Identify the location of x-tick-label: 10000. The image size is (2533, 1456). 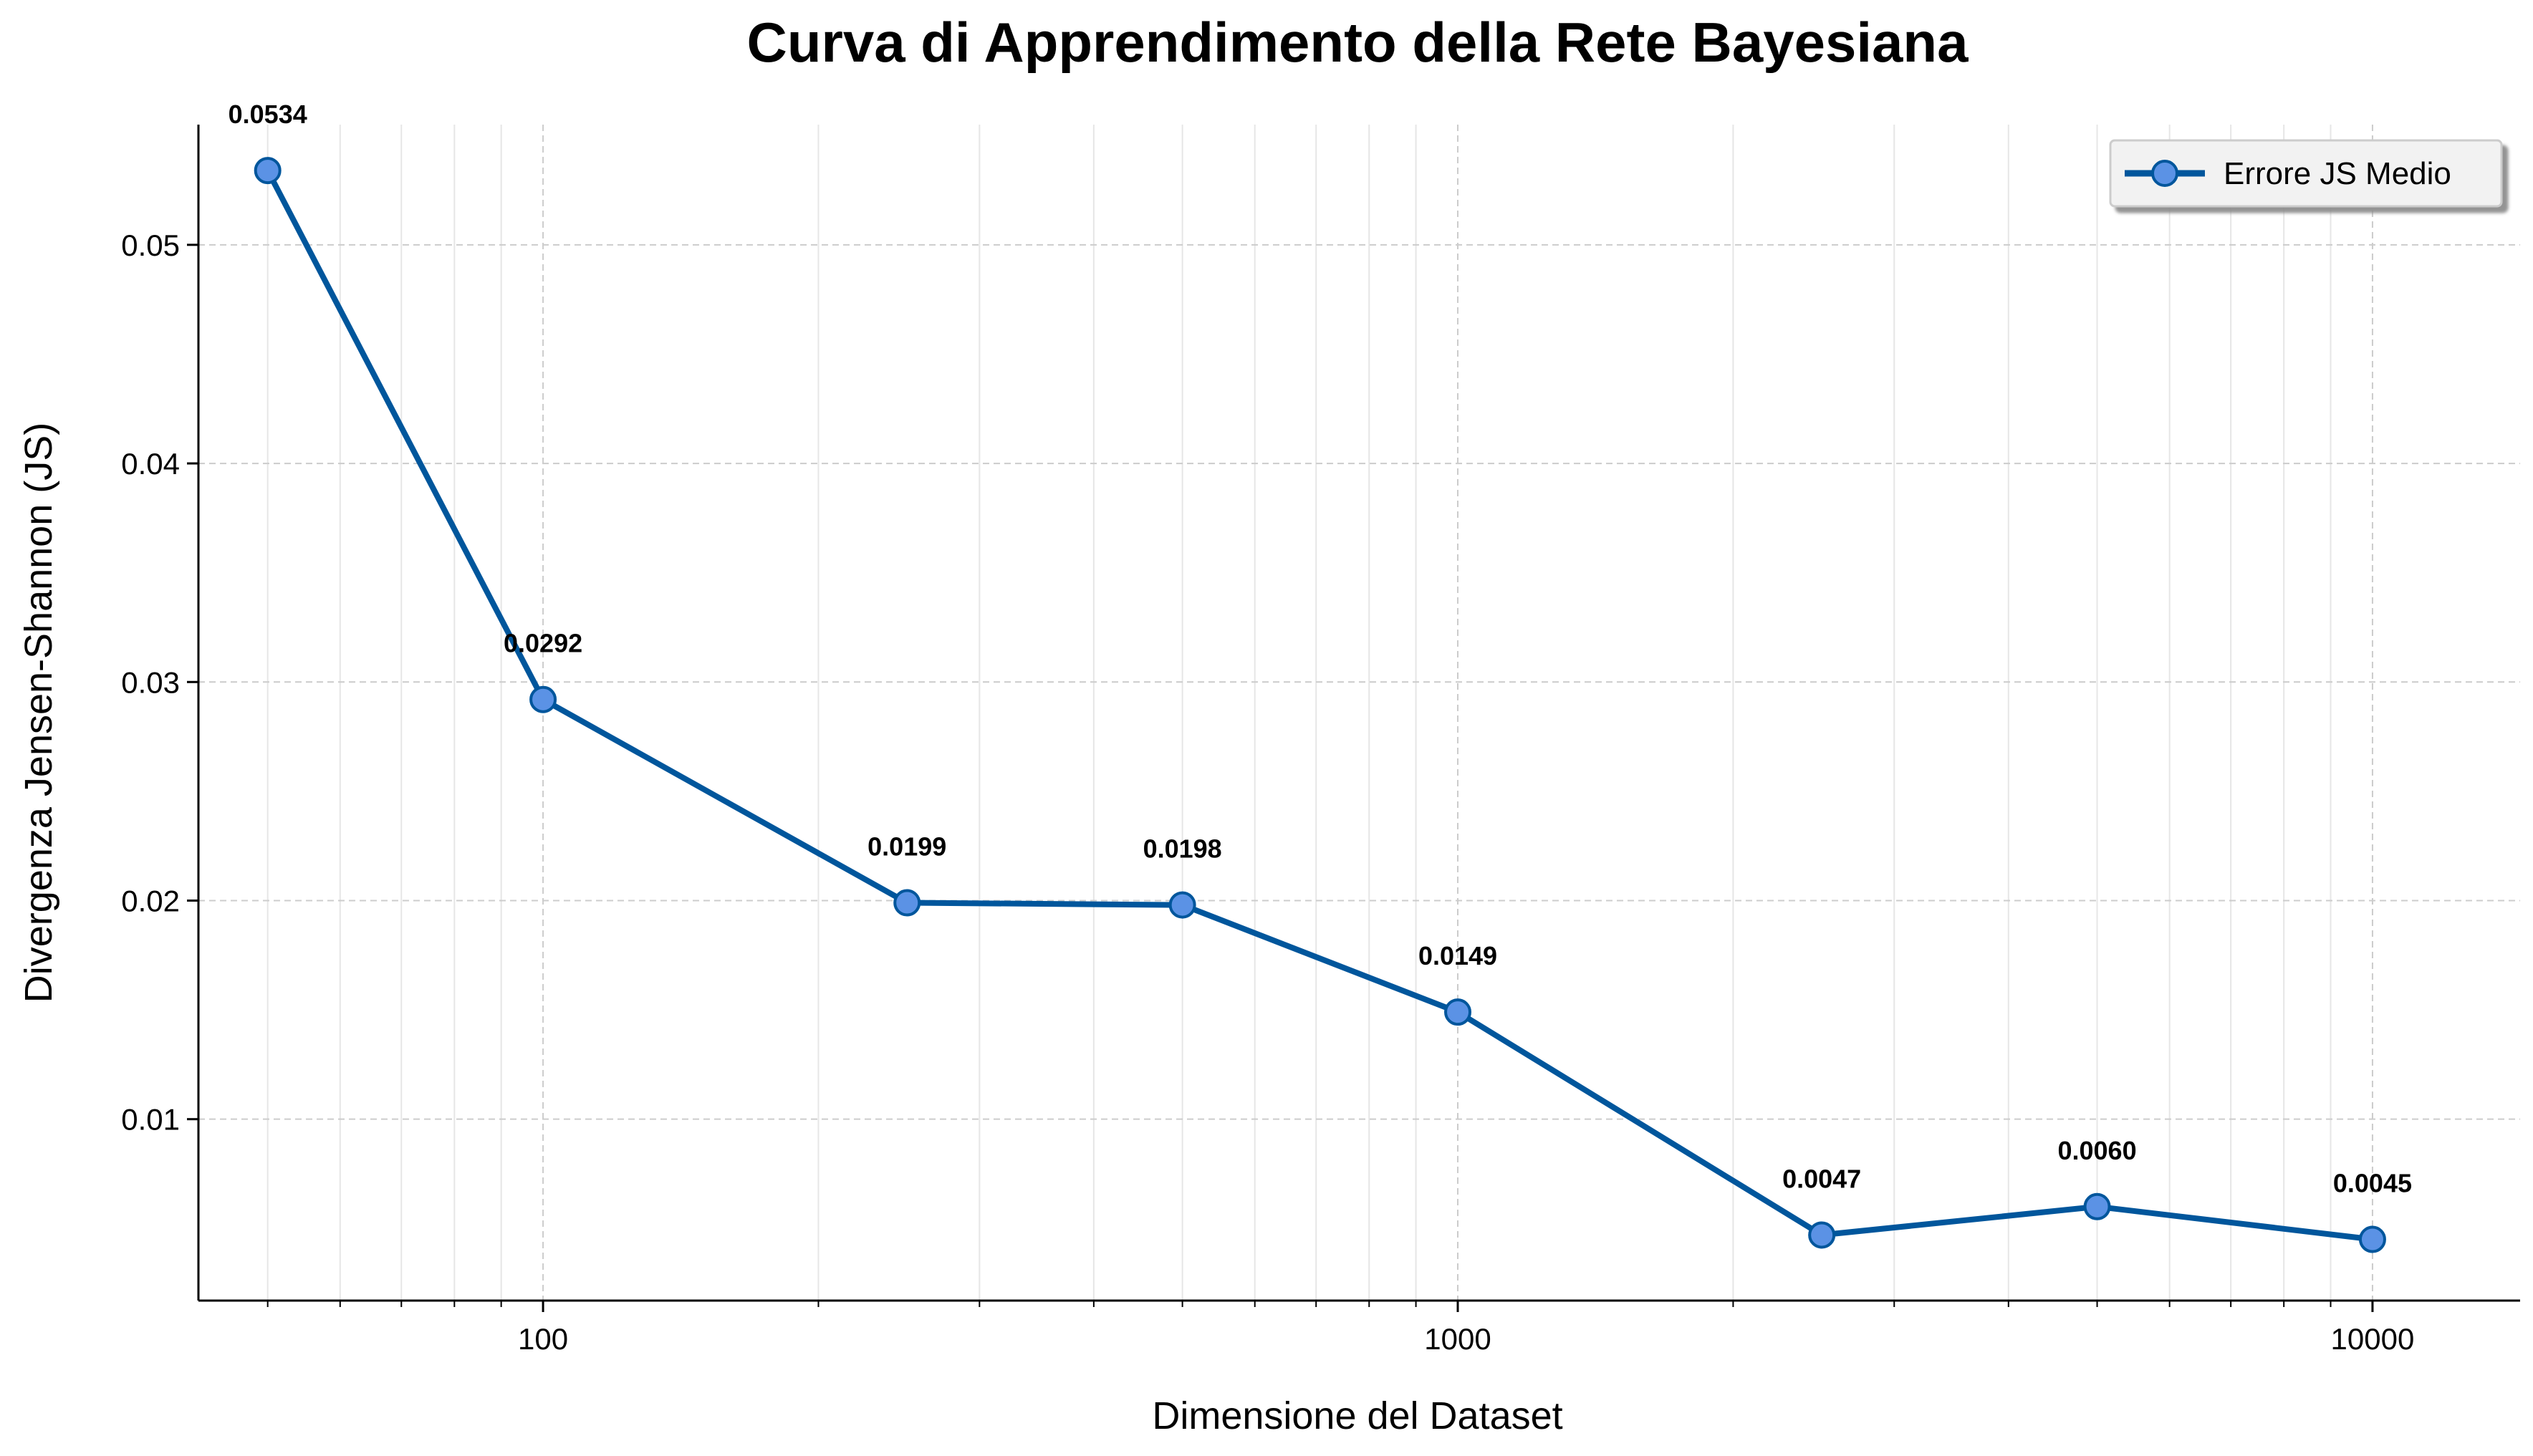
(2373, 1339).